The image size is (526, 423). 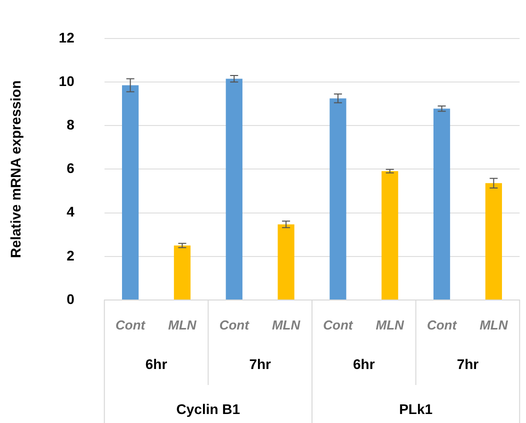 I want to click on y-tick-label: 12, so click(x=66, y=37).